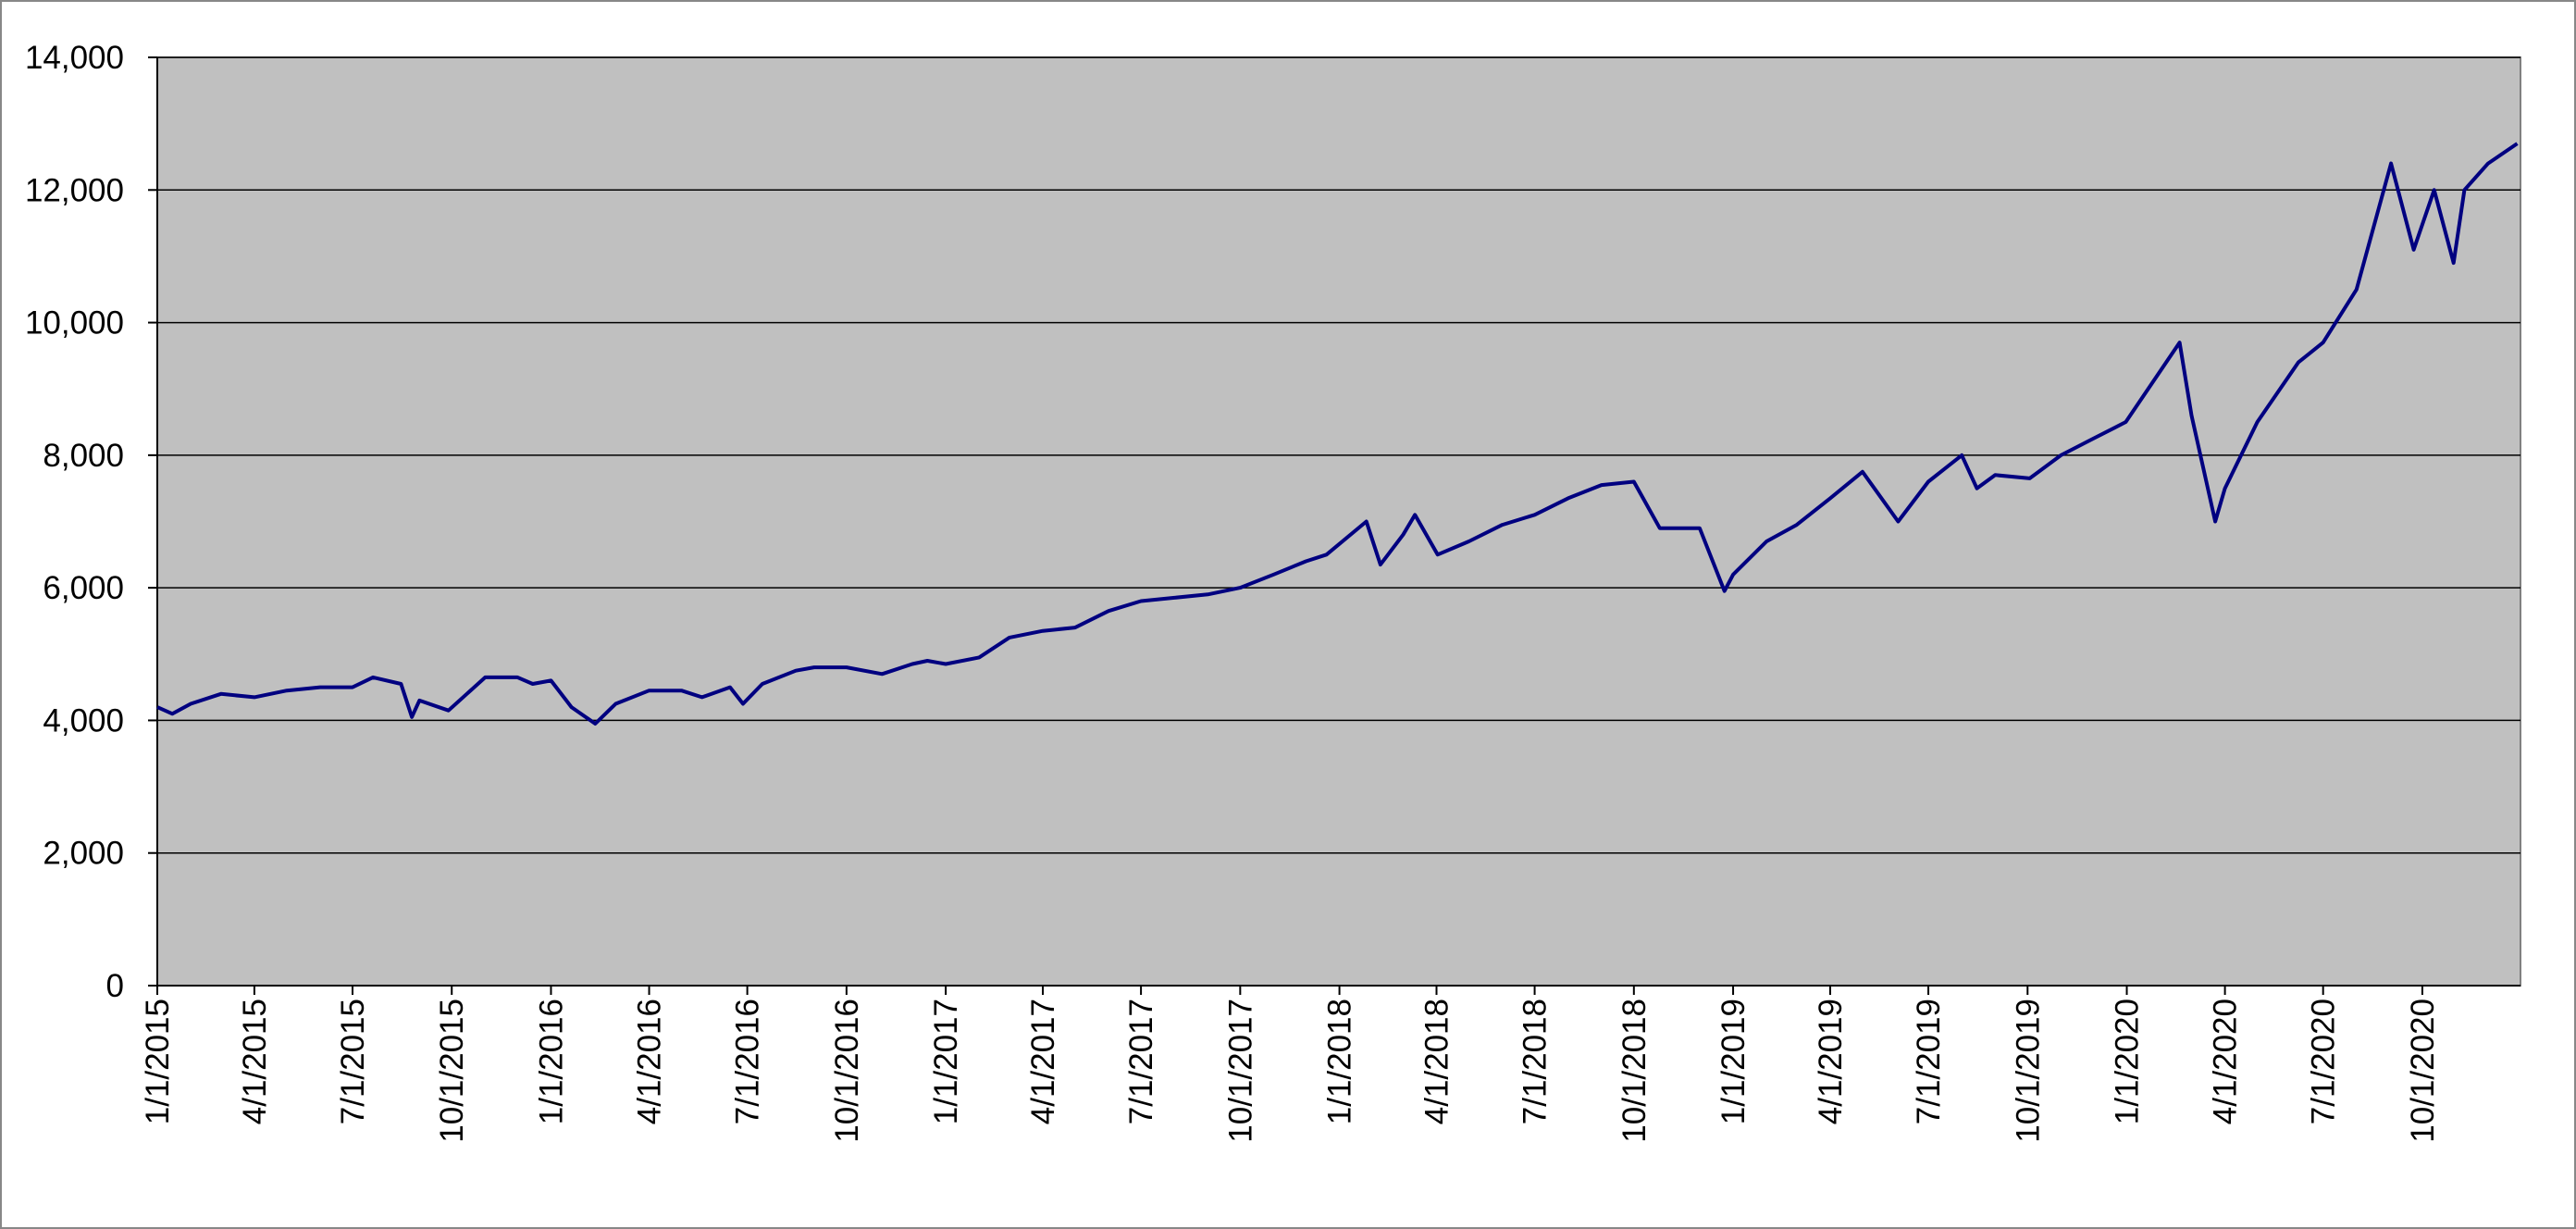  Describe the element at coordinates (1141, 1061) in the screenshot. I see `x-tick-label: 7/1/2017` at that location.